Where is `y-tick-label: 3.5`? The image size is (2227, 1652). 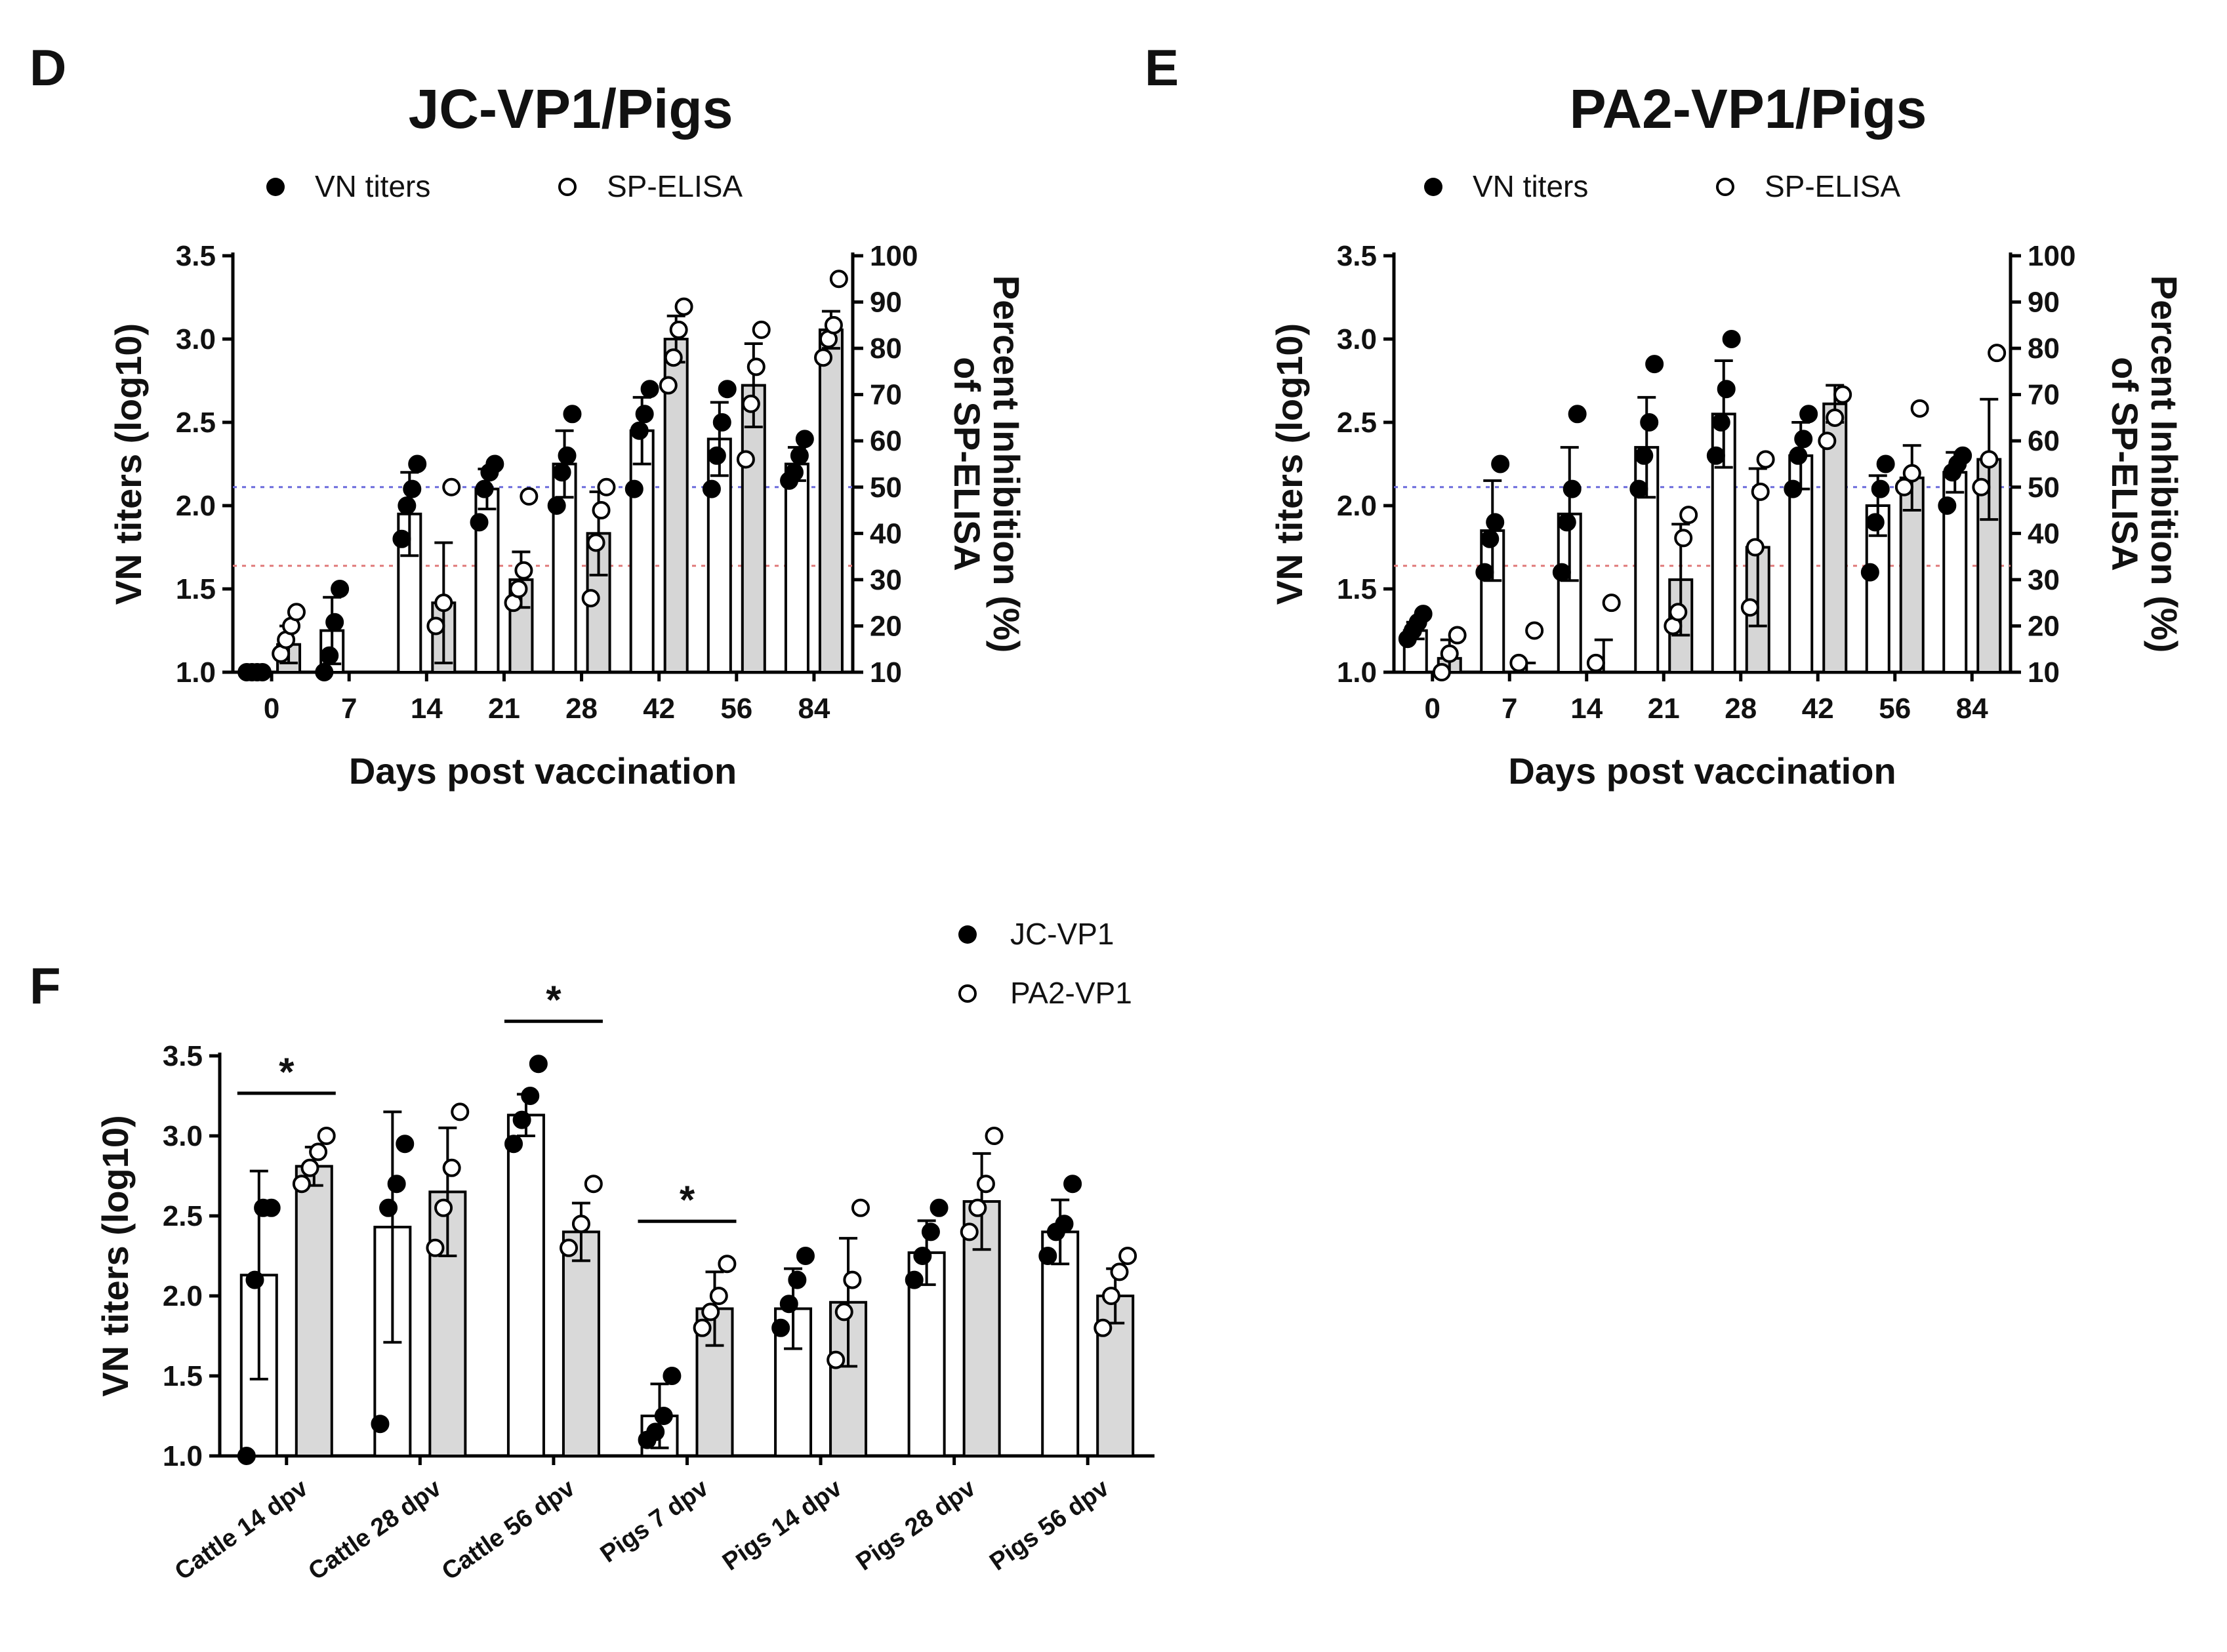
y-tick-label: 3.5 is located at coordinates (183, 1056).